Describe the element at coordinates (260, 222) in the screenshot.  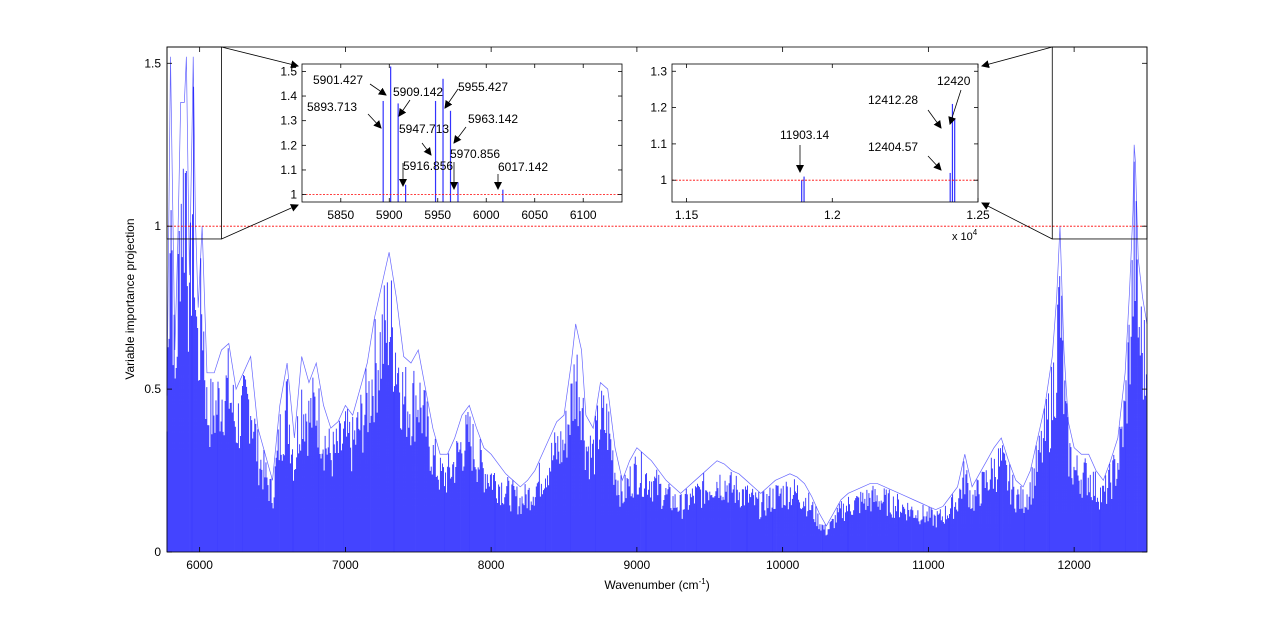
I see `zoom-arrow-left-bottom` at that location.